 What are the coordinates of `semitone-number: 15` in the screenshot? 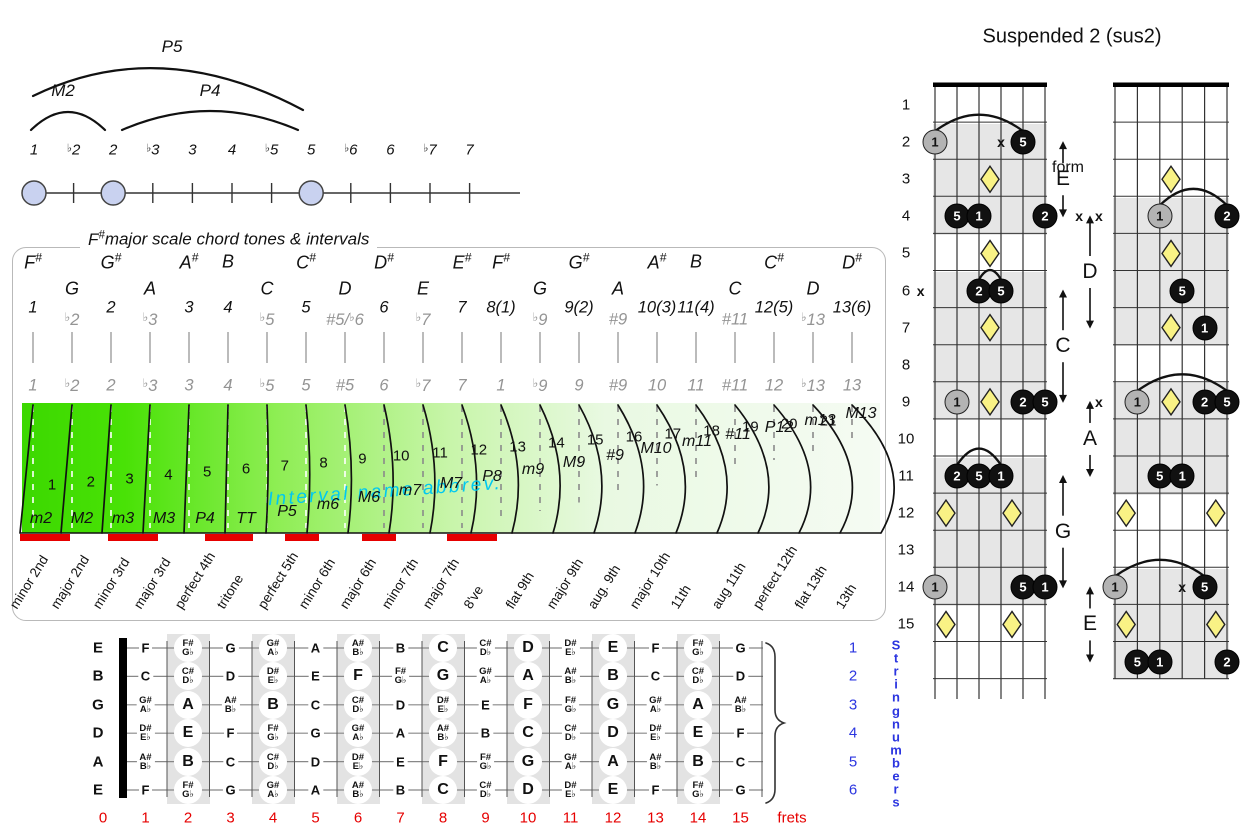 It's located at (595, 440).